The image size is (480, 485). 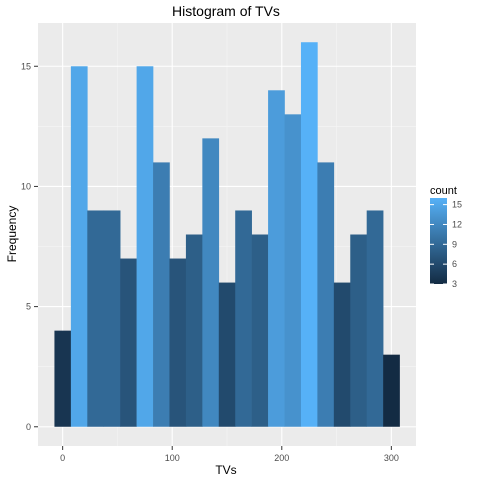 What do you see at coordinates (225, 470) in the screenshot?
I see `x-axis-label: TVs` at bounding box center [225, 470].